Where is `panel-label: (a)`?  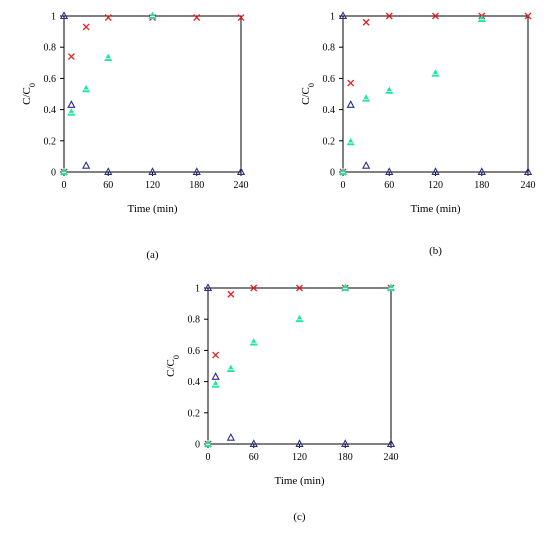 panel-label: (a) is located at coordinates (152, 255).